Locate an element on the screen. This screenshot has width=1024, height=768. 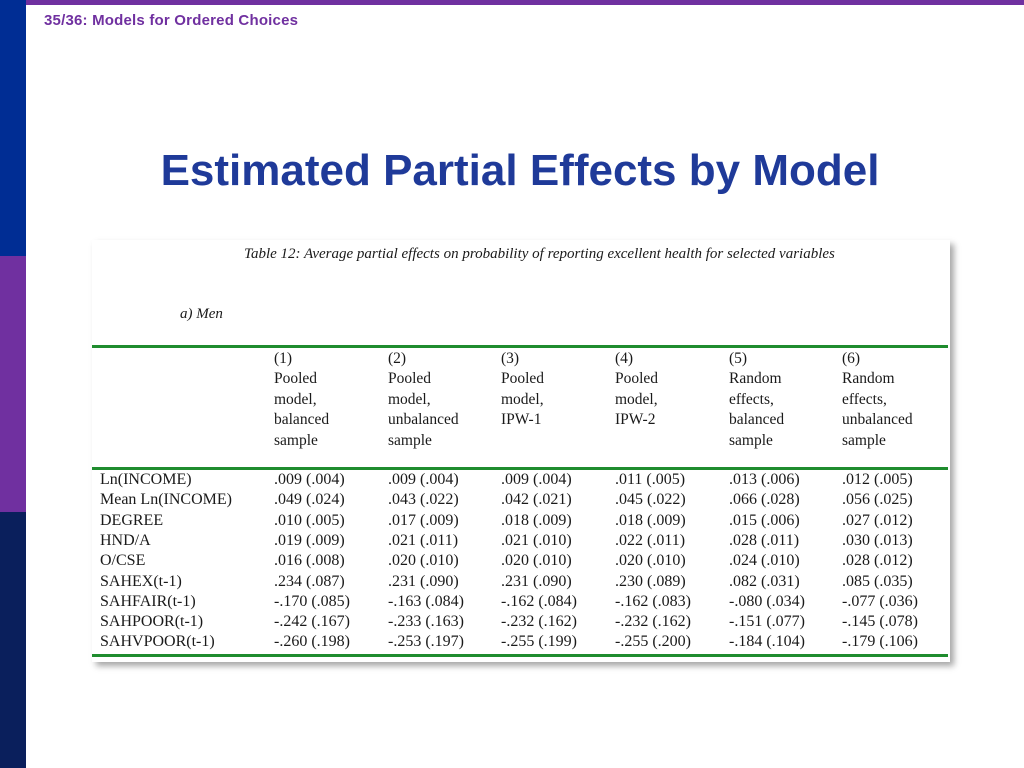
table-cell: .015 (.006) is located at coordinates (764, 520).